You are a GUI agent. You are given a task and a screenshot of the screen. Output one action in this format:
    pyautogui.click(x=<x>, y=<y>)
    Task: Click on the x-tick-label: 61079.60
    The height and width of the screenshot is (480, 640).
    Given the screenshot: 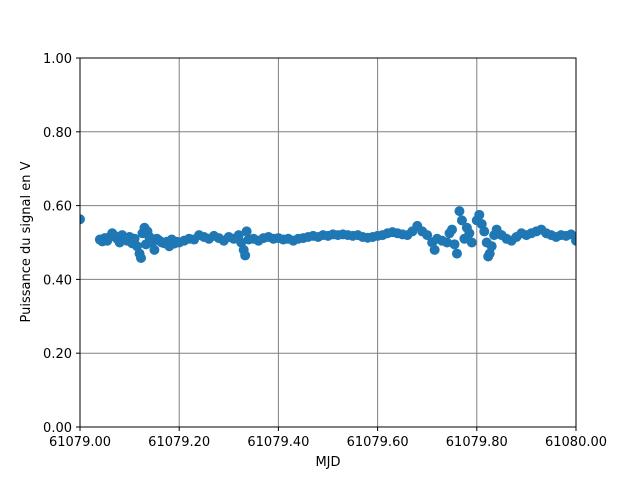 What is the action you would take?
    pyautogui.click(x=378, y=442)
    